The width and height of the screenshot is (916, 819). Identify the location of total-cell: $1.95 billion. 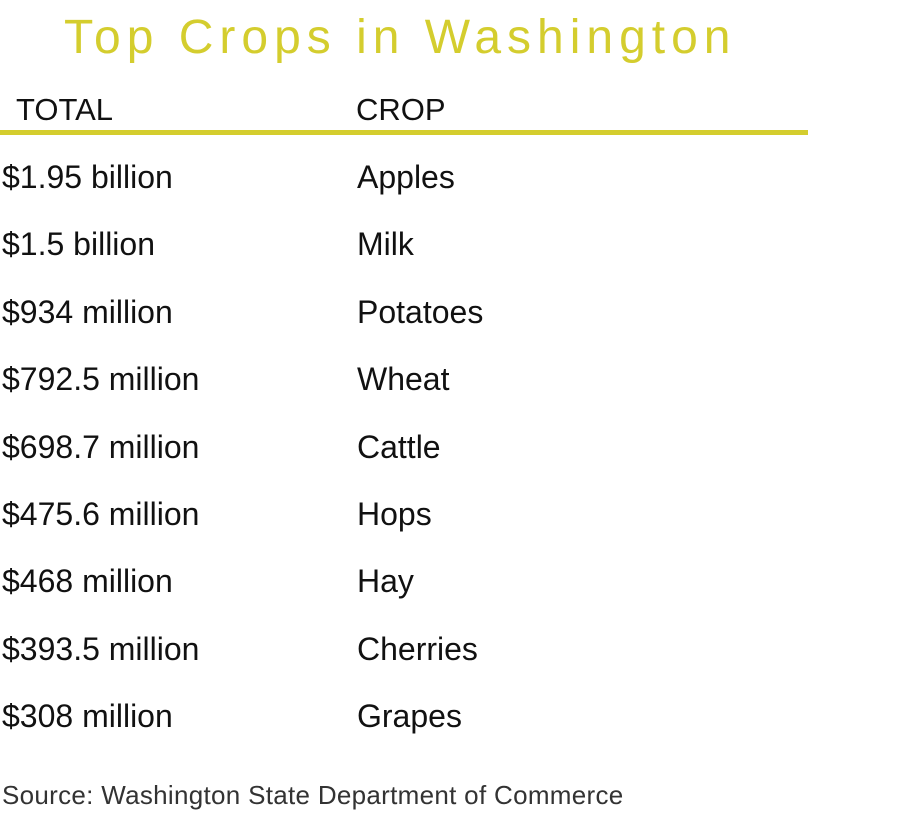
(87, 177).